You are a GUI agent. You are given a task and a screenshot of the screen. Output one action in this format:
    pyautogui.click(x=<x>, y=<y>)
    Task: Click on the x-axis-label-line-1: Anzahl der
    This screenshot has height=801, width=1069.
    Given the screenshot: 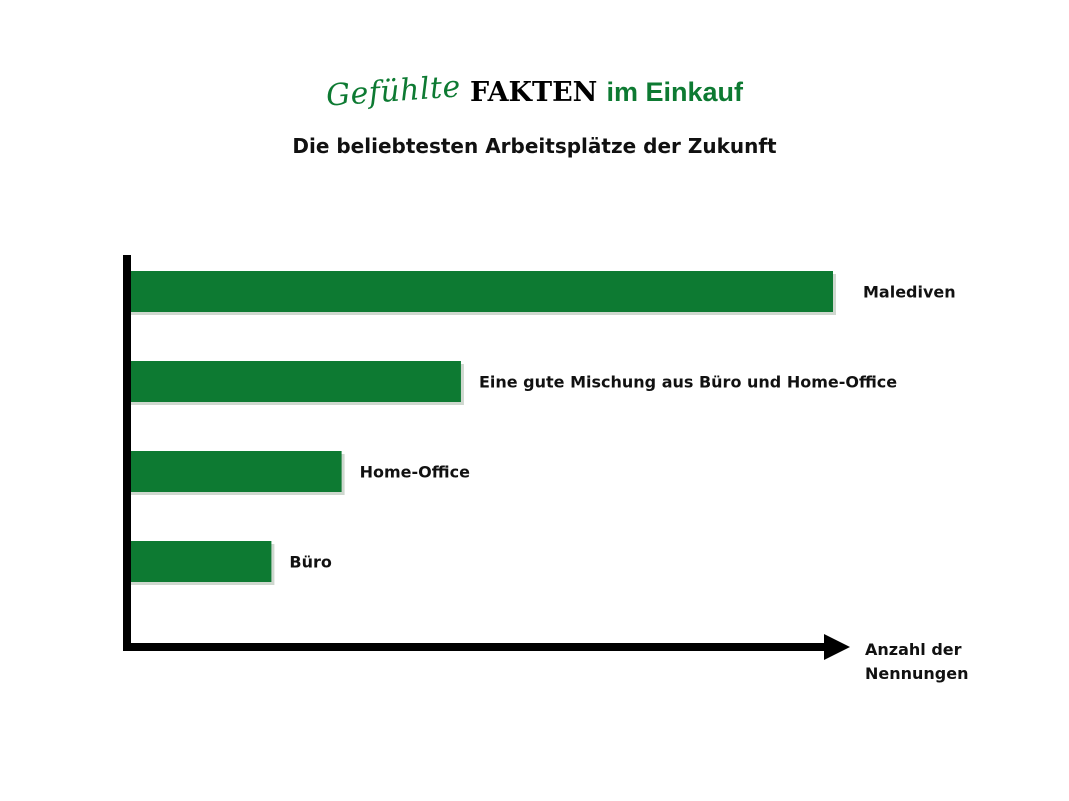 What is the action you would take?
    pyautogui.click(x=913, y=649)
    